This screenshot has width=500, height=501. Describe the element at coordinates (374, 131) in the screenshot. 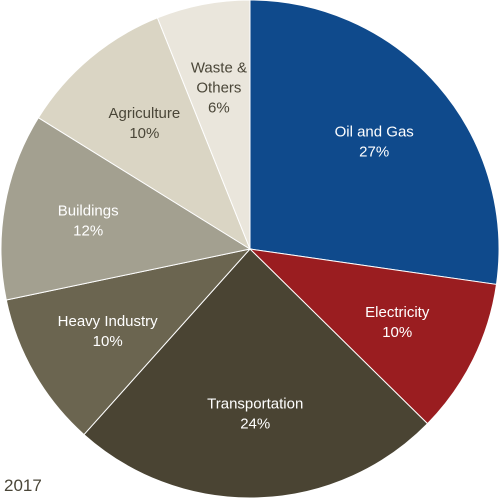

I see `slice-label-oil-and-gas: Oil and Gas` at that location.